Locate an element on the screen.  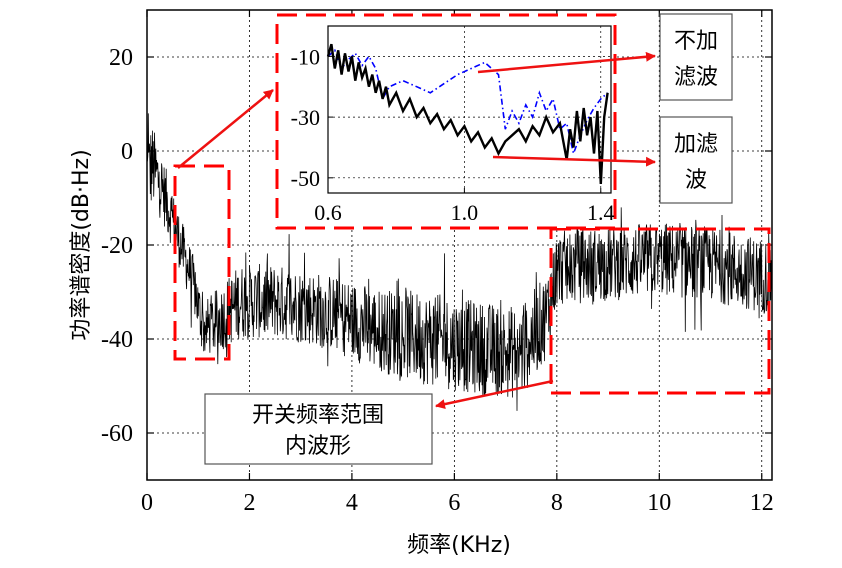
y-axis-label: 功率谱密度(dB·Hz) is located at coordinates (81, 244).